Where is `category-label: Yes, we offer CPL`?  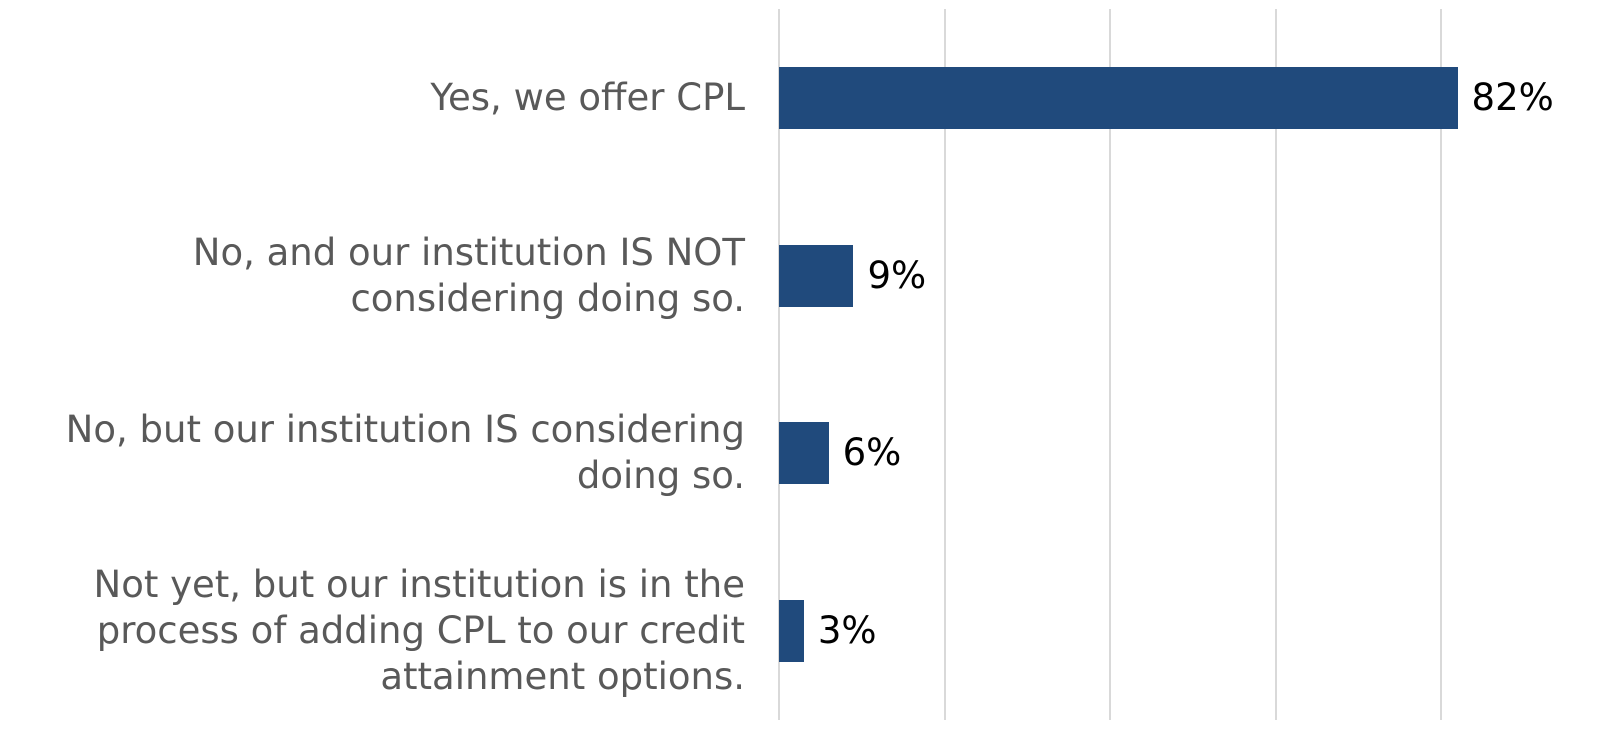
category-label: Yes, we offer CPL is located at coordinates (587, 97).